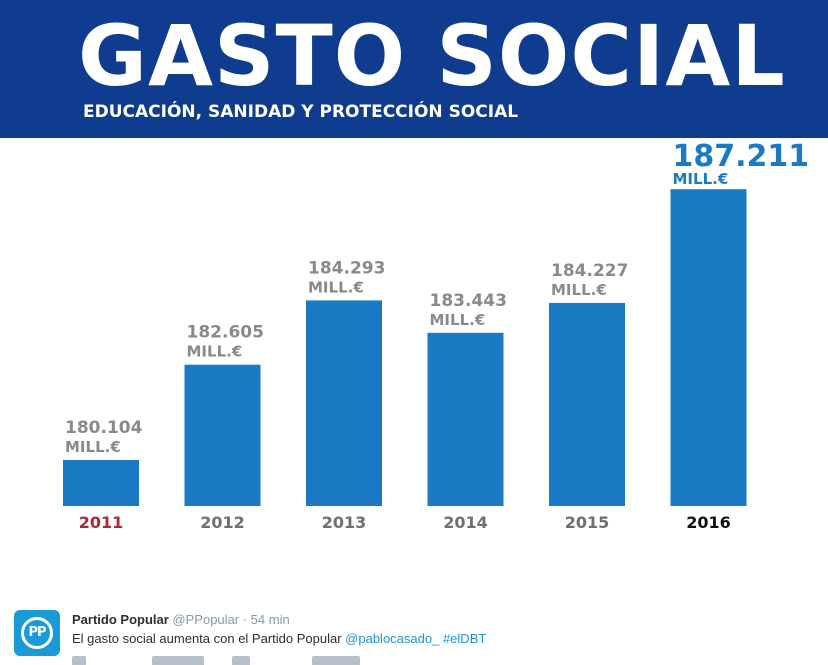 The image size is (828, 665). What do you see at coordinates (222, 435) in the screenshot?
I see `bar-2012` at bounding box center [222, 435].